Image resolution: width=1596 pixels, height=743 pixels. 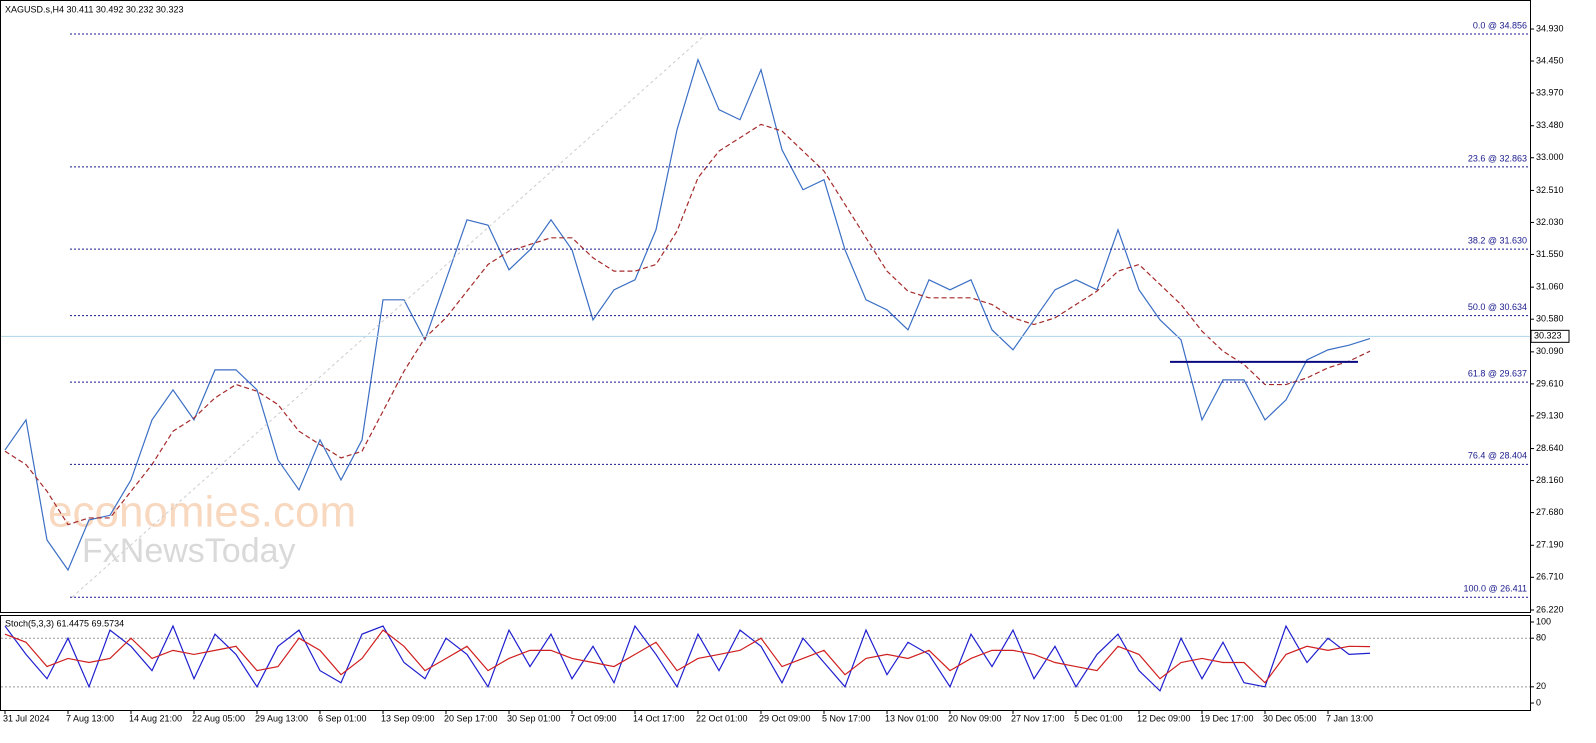 What do you see at coordinates (1164, 718) in the screenshot?
I see `x-tick-label: 12 Dec 09:00` at bounding box center [1164, 718].